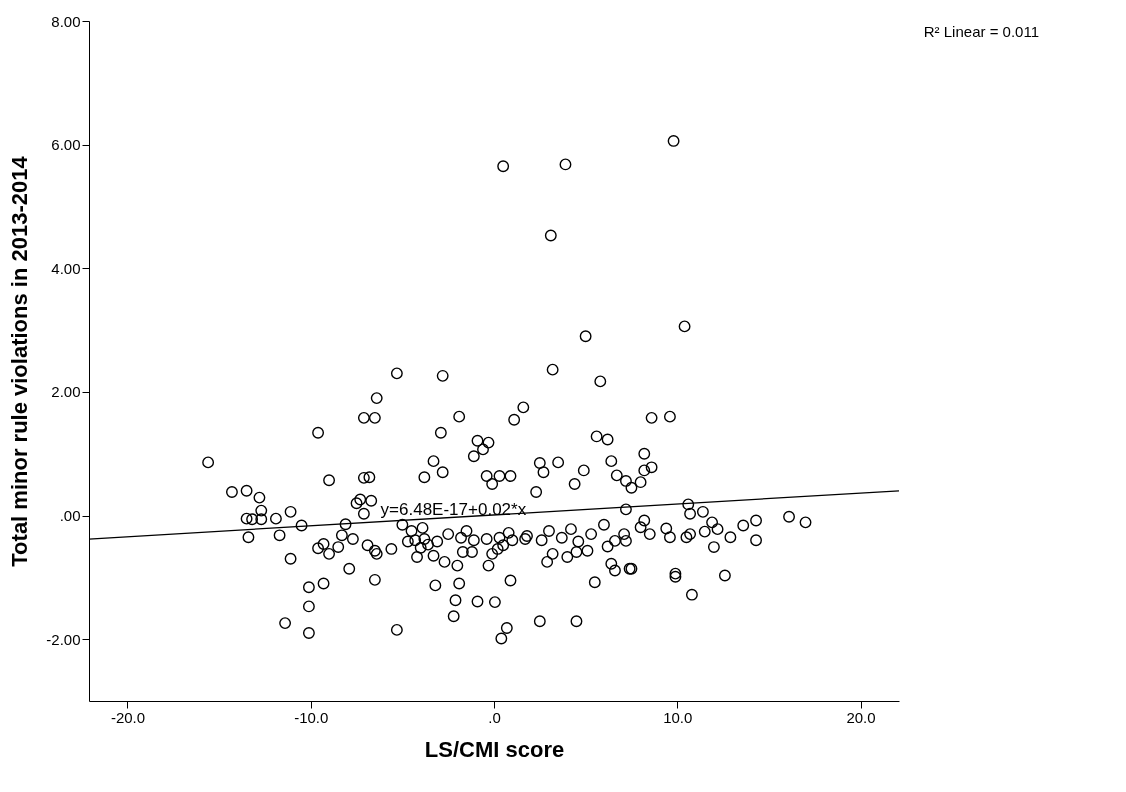 This screenshot has width=1126, height=792. What do you see at coordinates (128, 717) in the screenshot?
I see `x-tick-label: -20.0` at bounding box center [128, 717].